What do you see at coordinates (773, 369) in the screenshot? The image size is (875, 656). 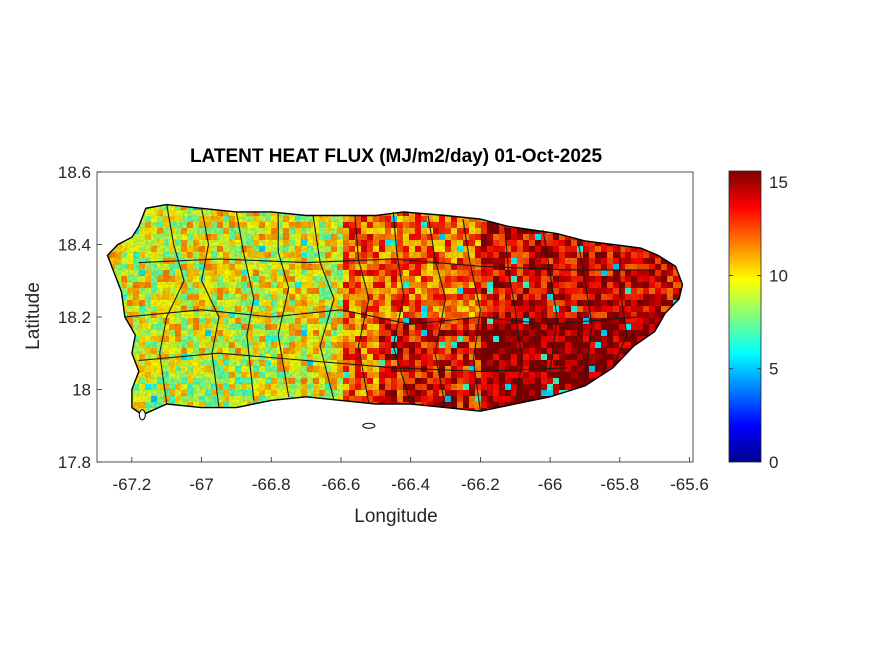 I see `colorbar-tick-label: 5` at bounding box center [773, 369].